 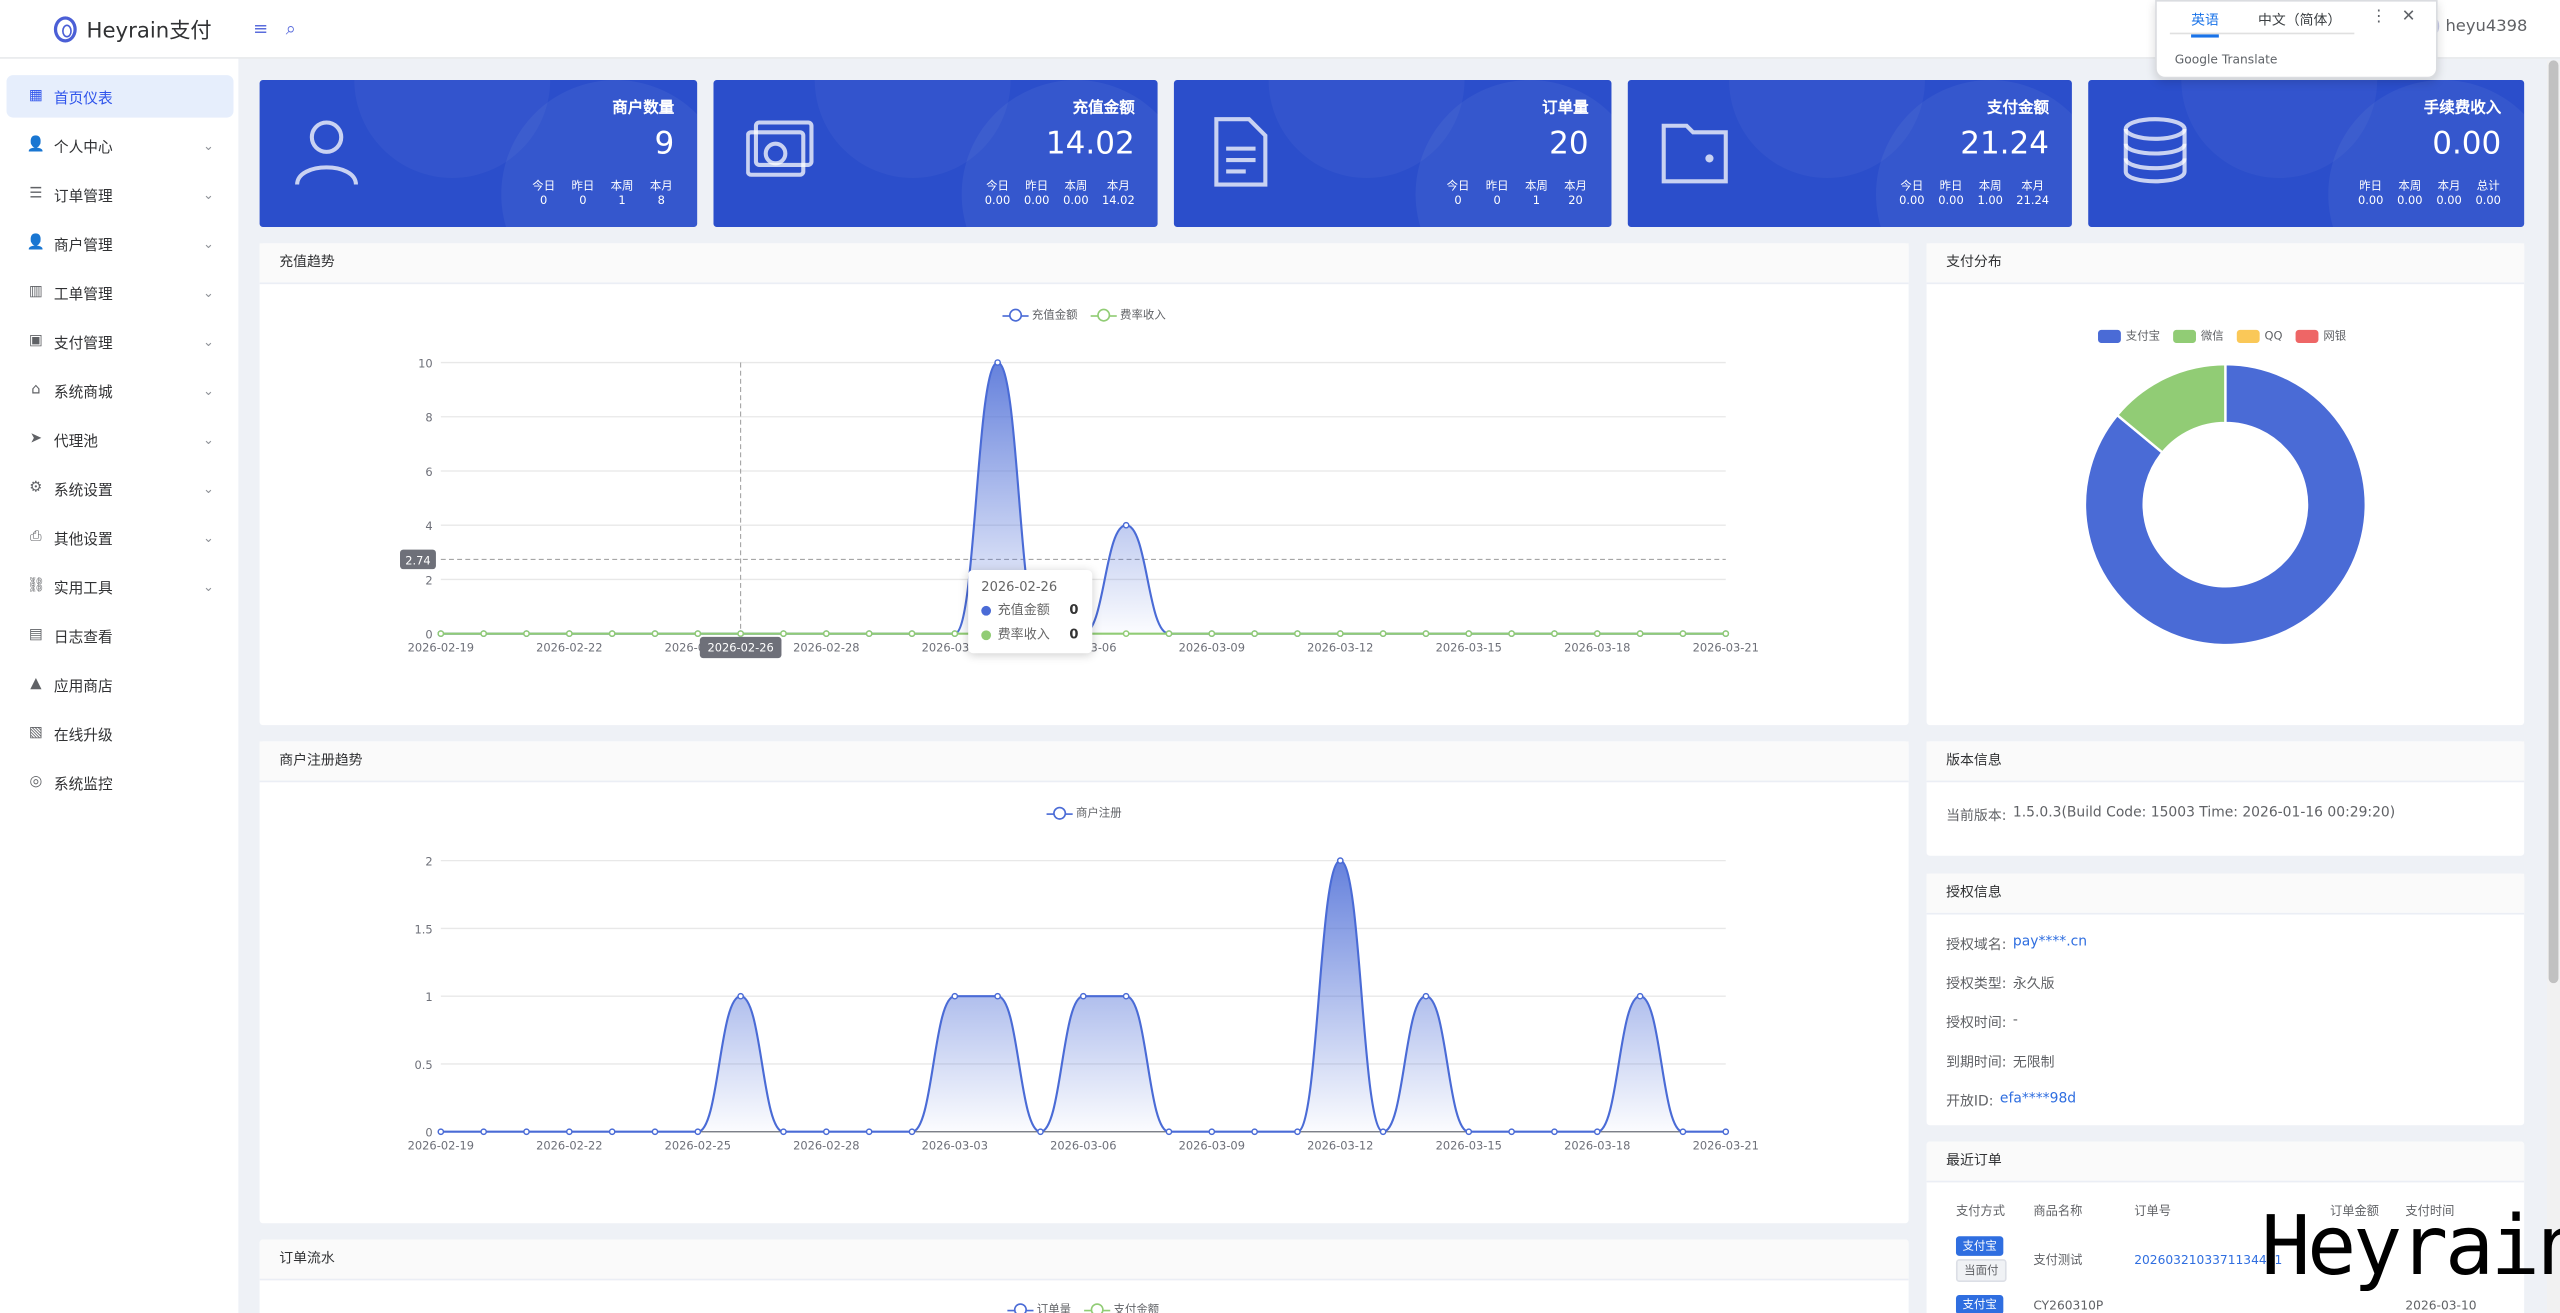 What do you see at coordinates (120, 194) in the screenshot?
I see `sidebar-item: ☰ 订单管理 ⌄` at bounding box center [120, 194].